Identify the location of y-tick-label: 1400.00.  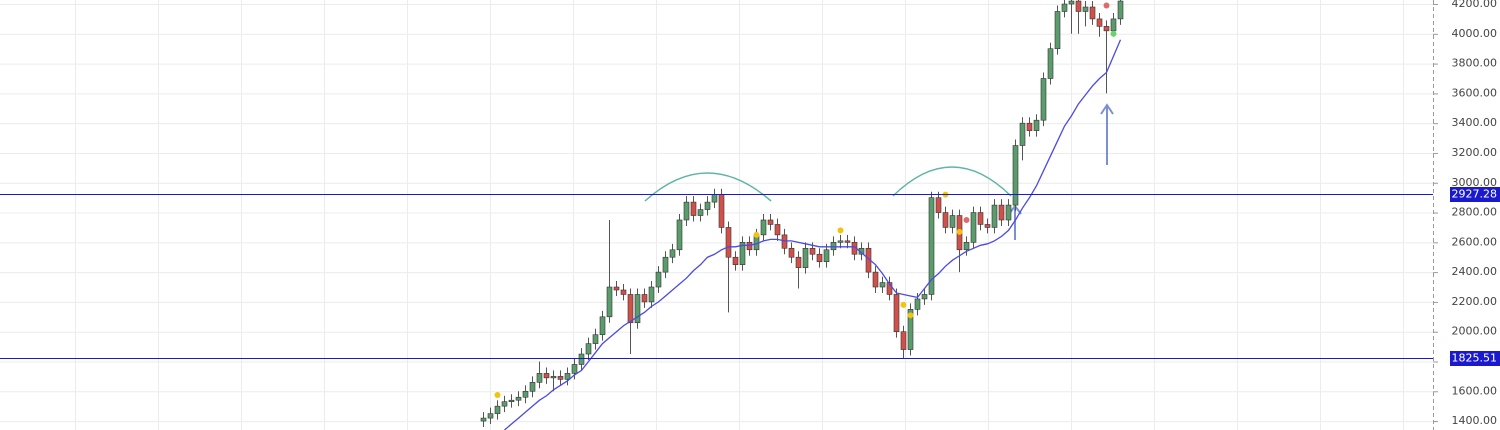
(1475, 420).